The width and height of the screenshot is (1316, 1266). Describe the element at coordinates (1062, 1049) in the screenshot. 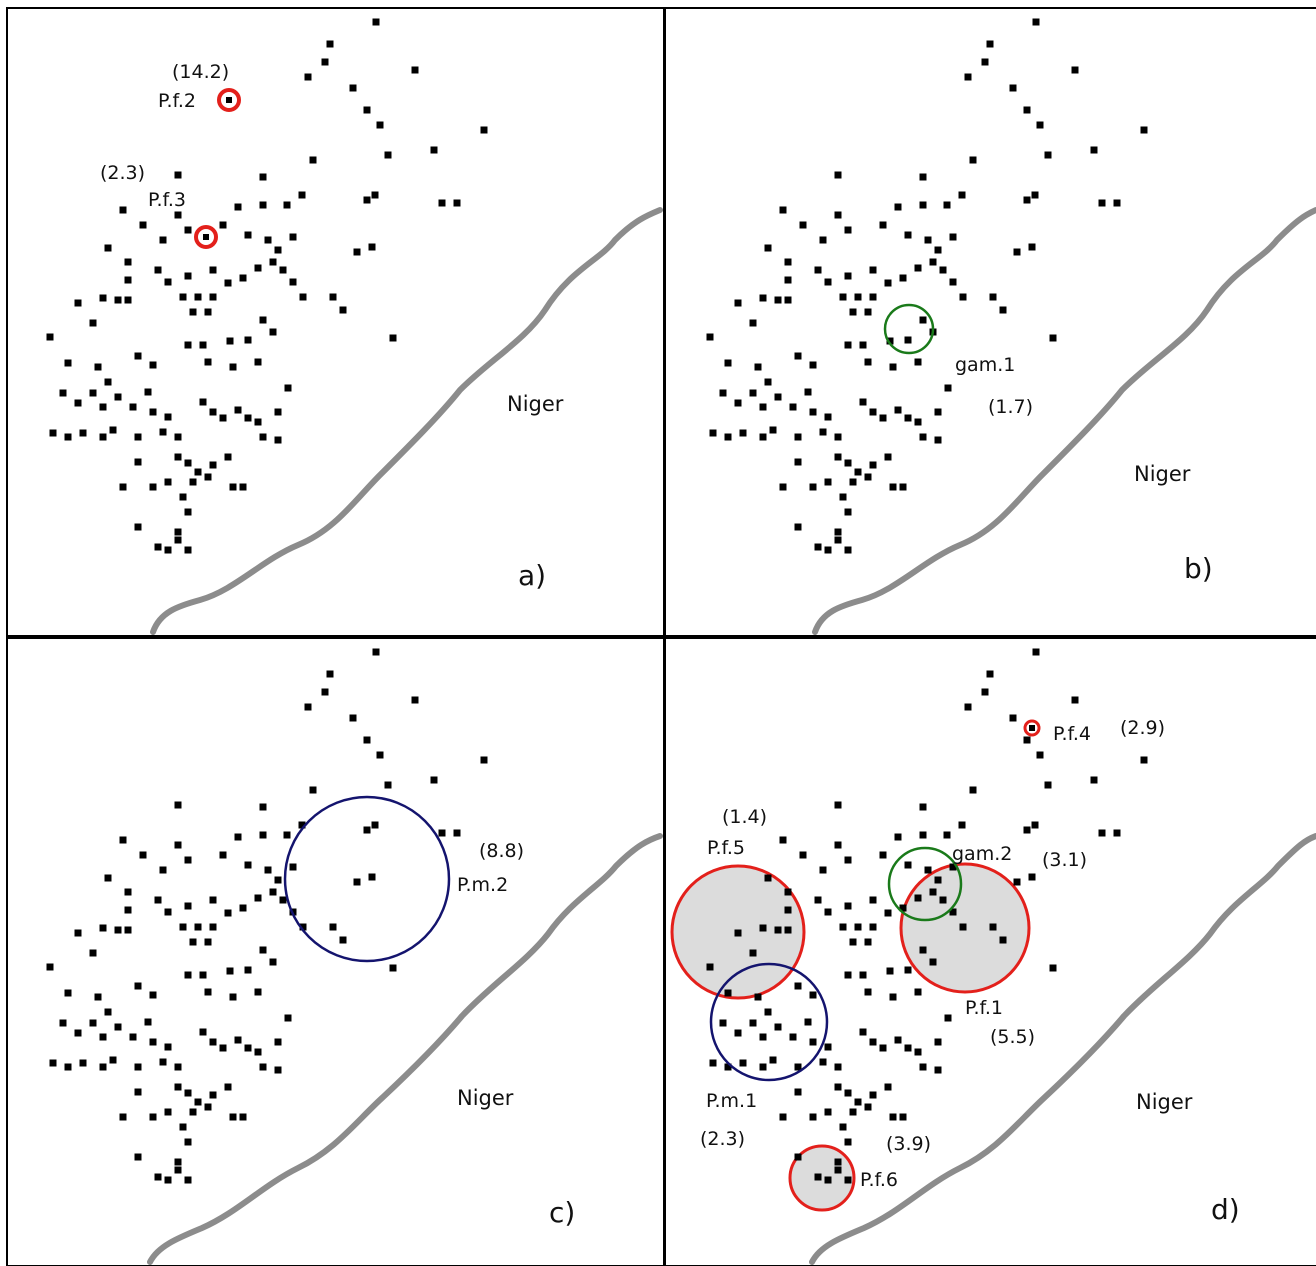

I see `niger-river-d` at that location.